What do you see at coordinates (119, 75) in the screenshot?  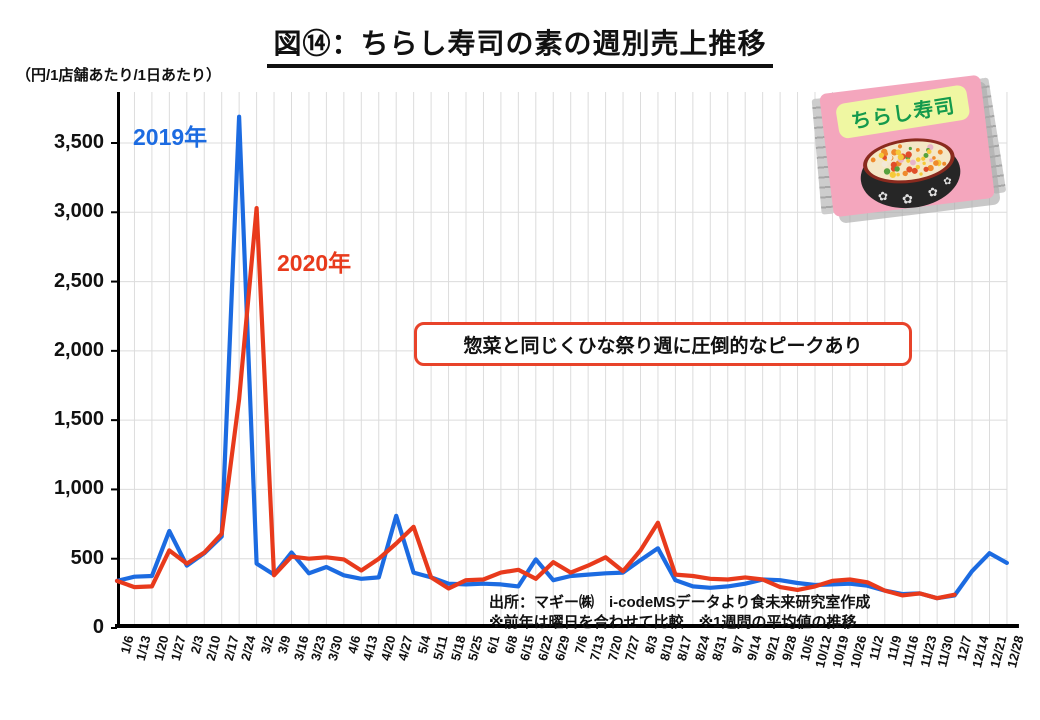 I see `y-axis-unit-label: （円/1店舗あたり/1日あたり）` at bounding box center [119, 75].